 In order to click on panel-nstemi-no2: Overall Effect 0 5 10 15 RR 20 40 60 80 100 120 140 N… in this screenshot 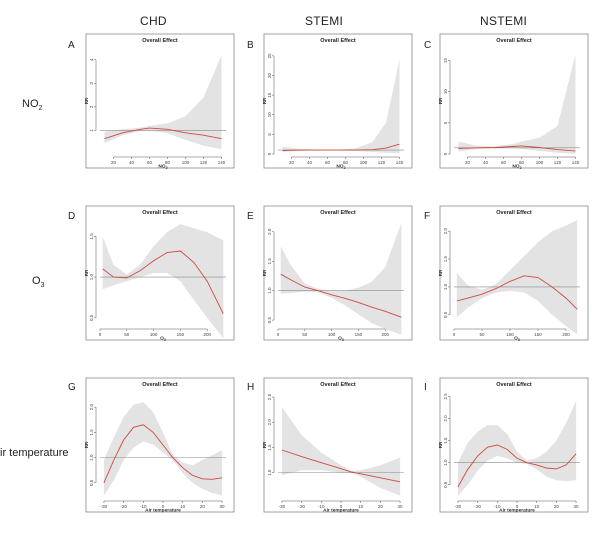, I will do `click(513, 102)`.